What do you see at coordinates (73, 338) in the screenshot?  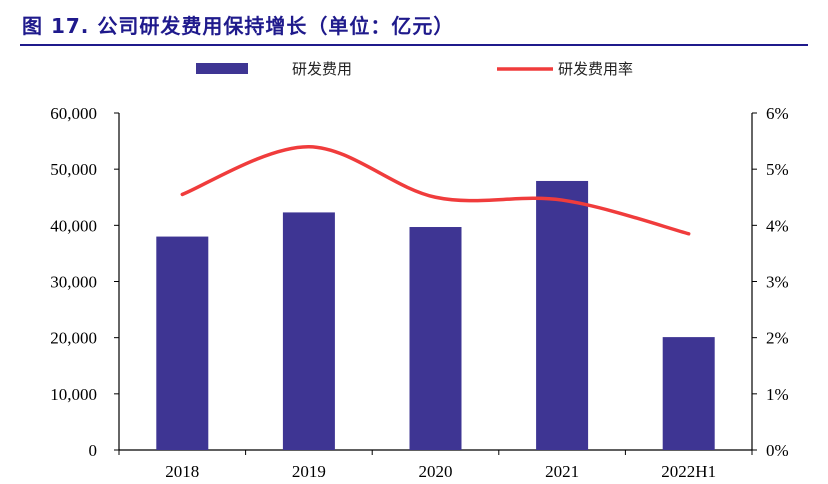 I see `left-tick-label: 20,000` at bounding box center [73, 338].